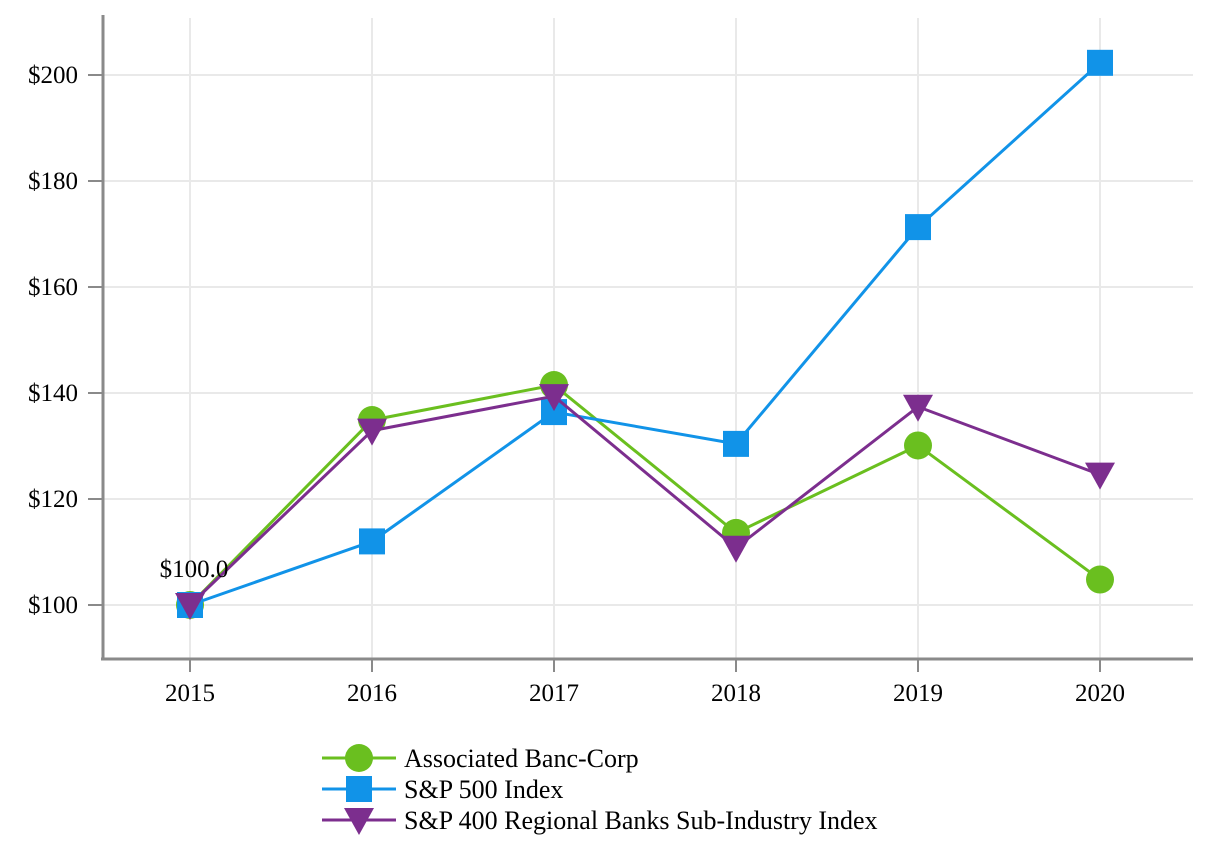 The height and width of the screenshot is (860, 1212). What do you see at coordinates (372, 693) in the screenshot?
I see `svg-text: 2016` at bounding box center [372, 693].